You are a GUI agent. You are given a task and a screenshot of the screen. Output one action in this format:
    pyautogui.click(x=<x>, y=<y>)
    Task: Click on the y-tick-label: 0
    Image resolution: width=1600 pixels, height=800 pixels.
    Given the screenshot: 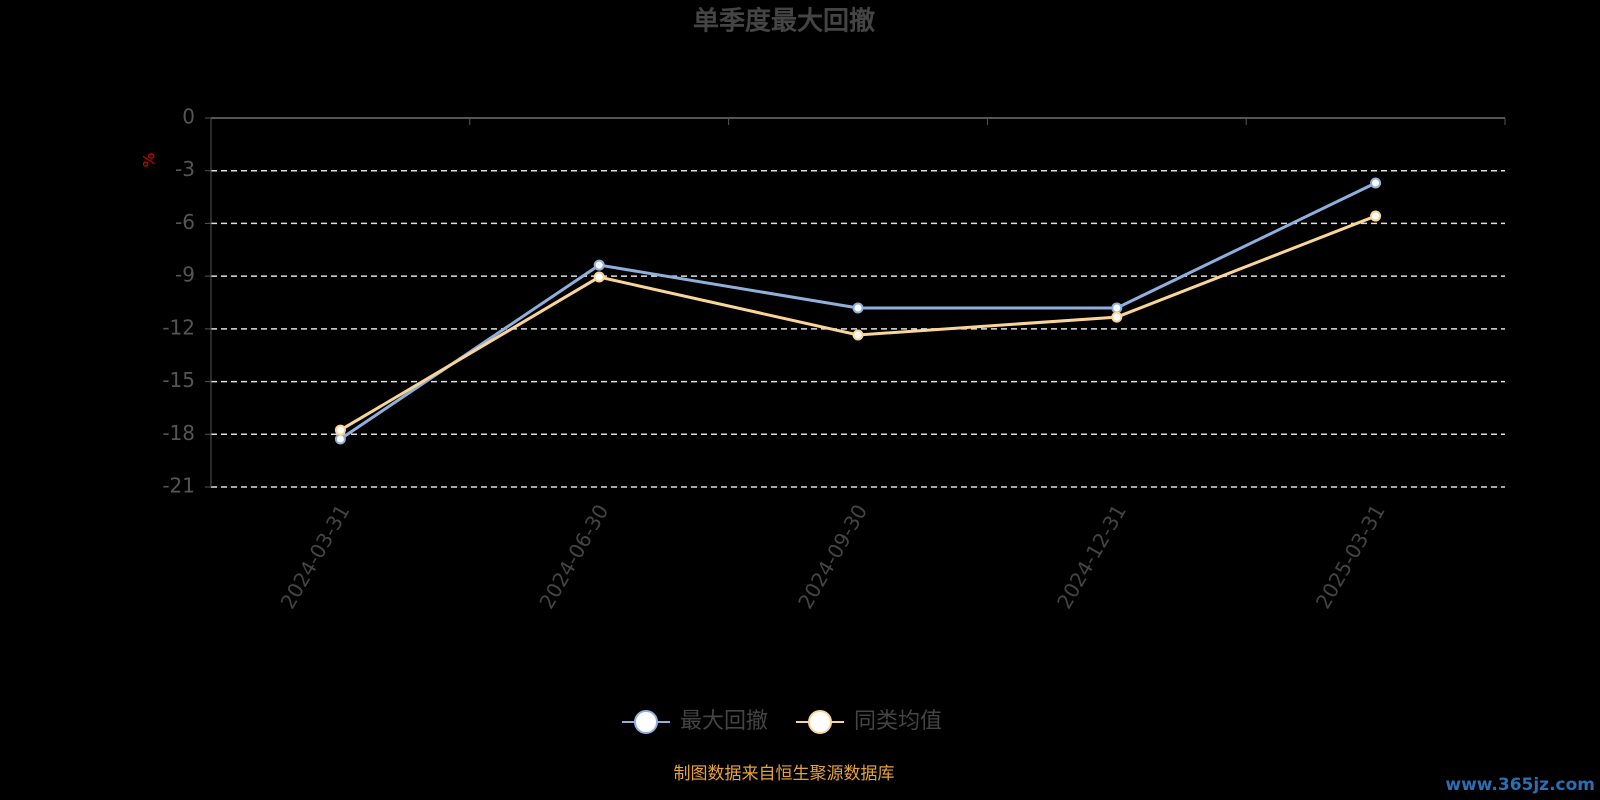 What is the action you would take?
    pyautogui.click(x=188, y=117)
    